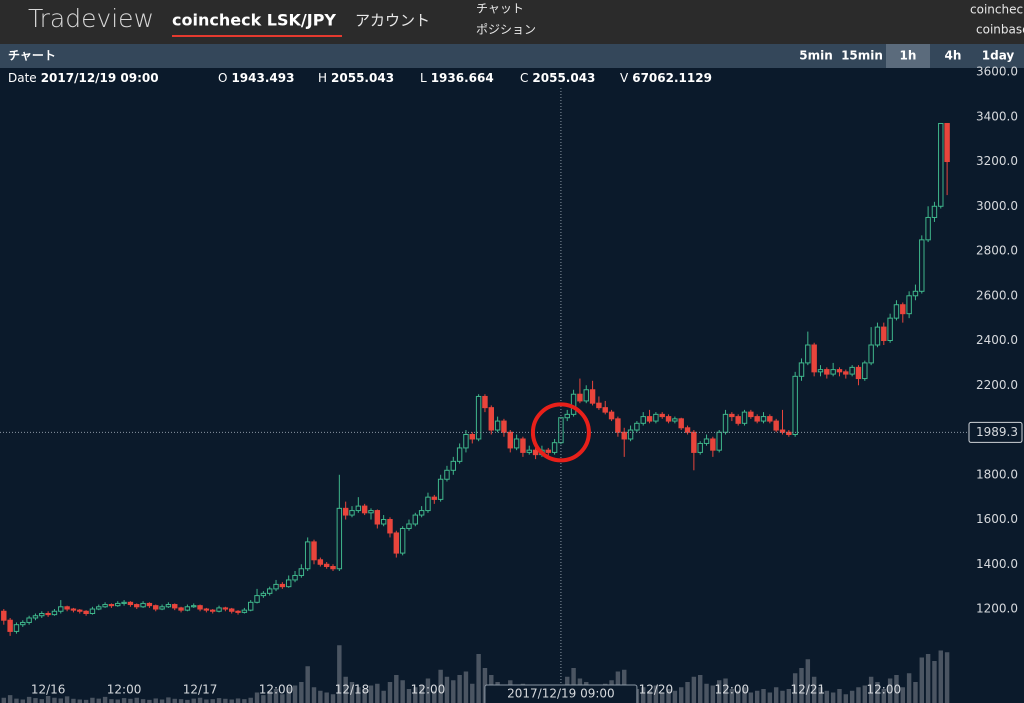 The image size is (1024, 703). What do you see at coordinates (953, 56) in the screenshot?
I see `interval-button: 4h` at bounding box center [953, 56].